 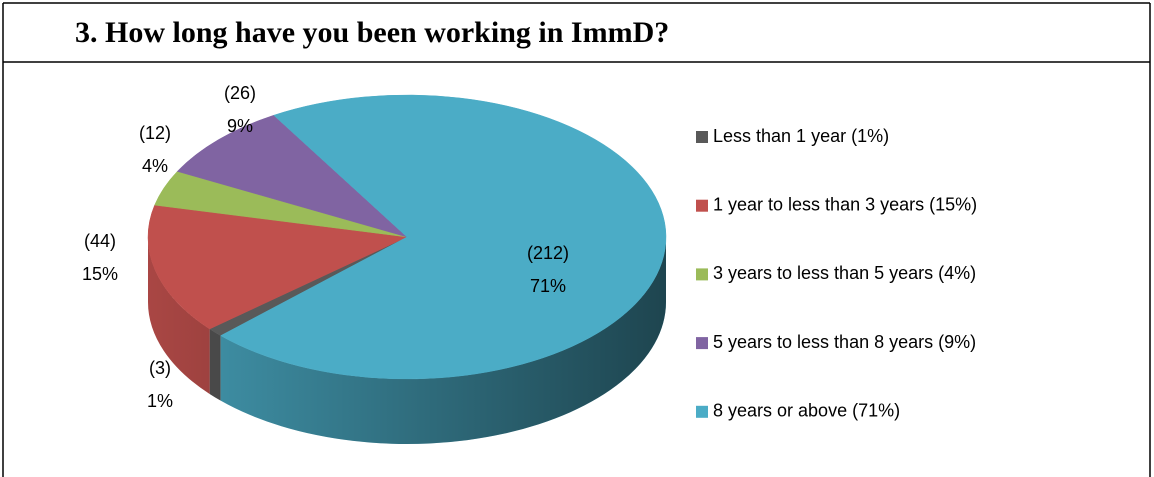 What do you see at coordinates (845, 204) in the screenshot?
I see `legend-label: 1 year to less than 3 years (15%)` at bounding box center [845, 204].